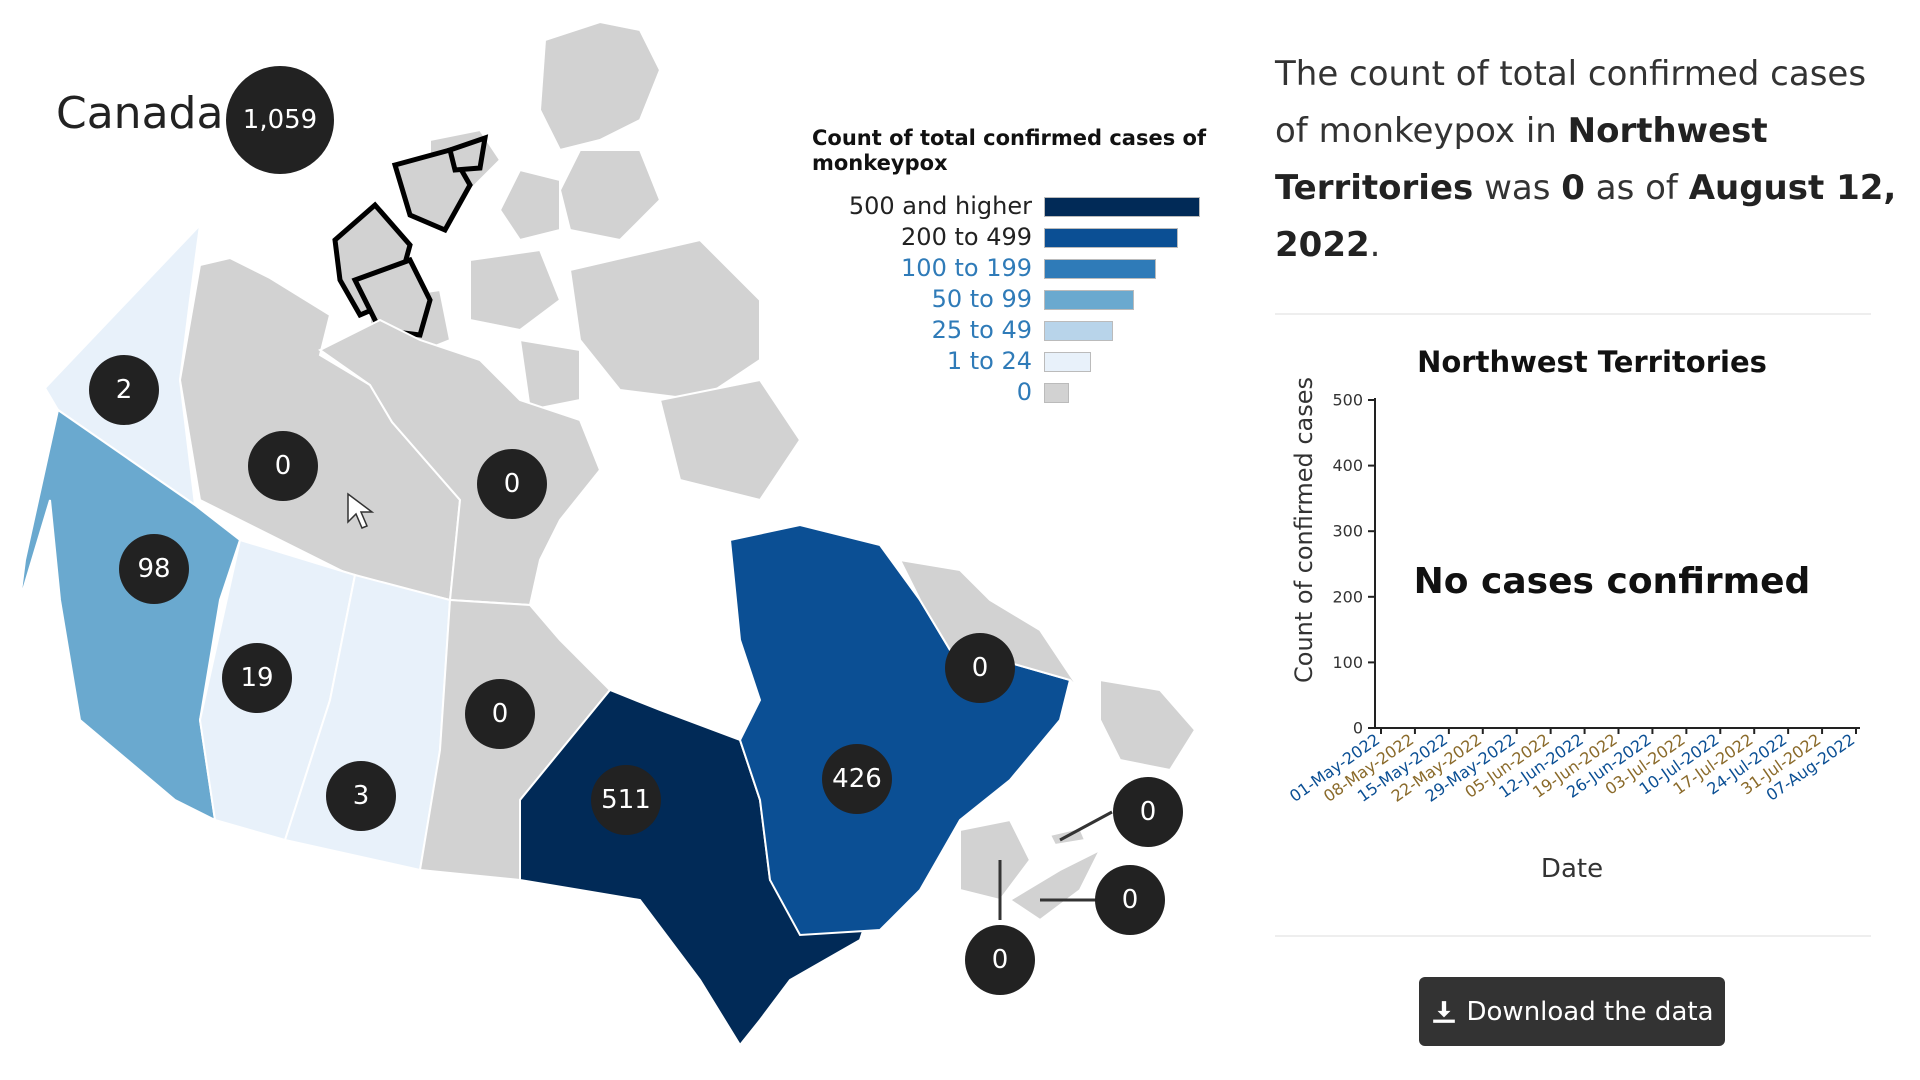  What do you see at coordinates (981, 299) in the screenshot?
I see `legend-item-label: 50 to 99` at bounding box center [981, 299].